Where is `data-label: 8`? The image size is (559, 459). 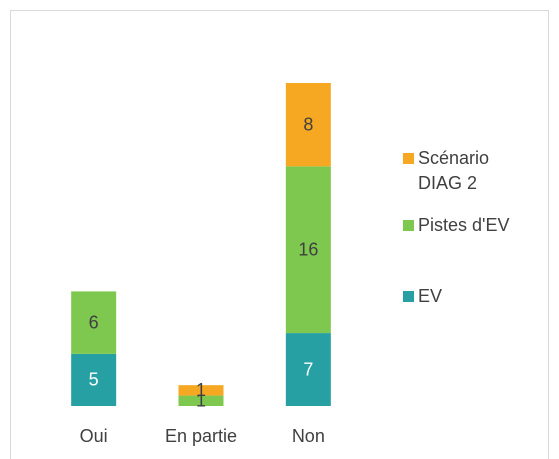 data-label: 8 is located at coordinates (308, 124).